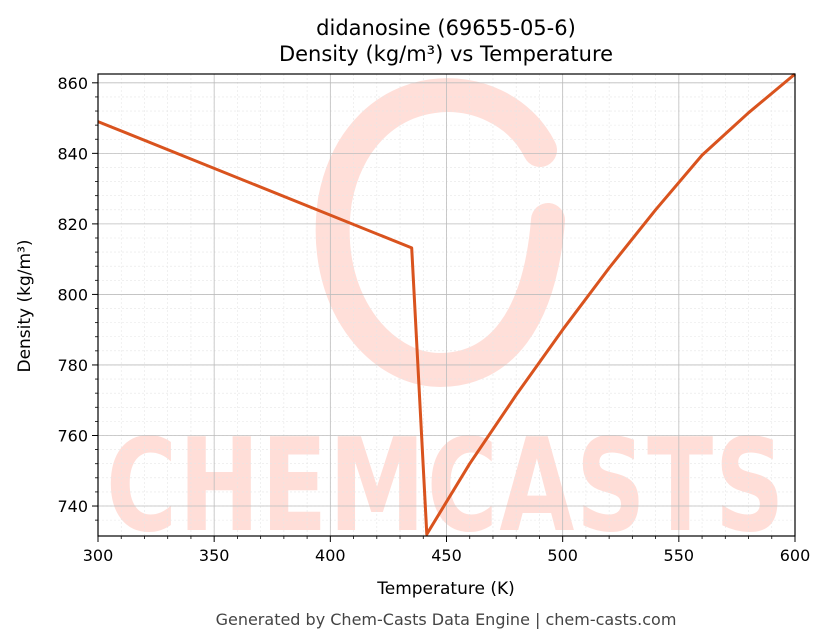 The height and width of the screenshot is (644, 830). Describe the element at coordinates (795, 555) in the screenshot. I see `x-tick-label: 600` at that location.